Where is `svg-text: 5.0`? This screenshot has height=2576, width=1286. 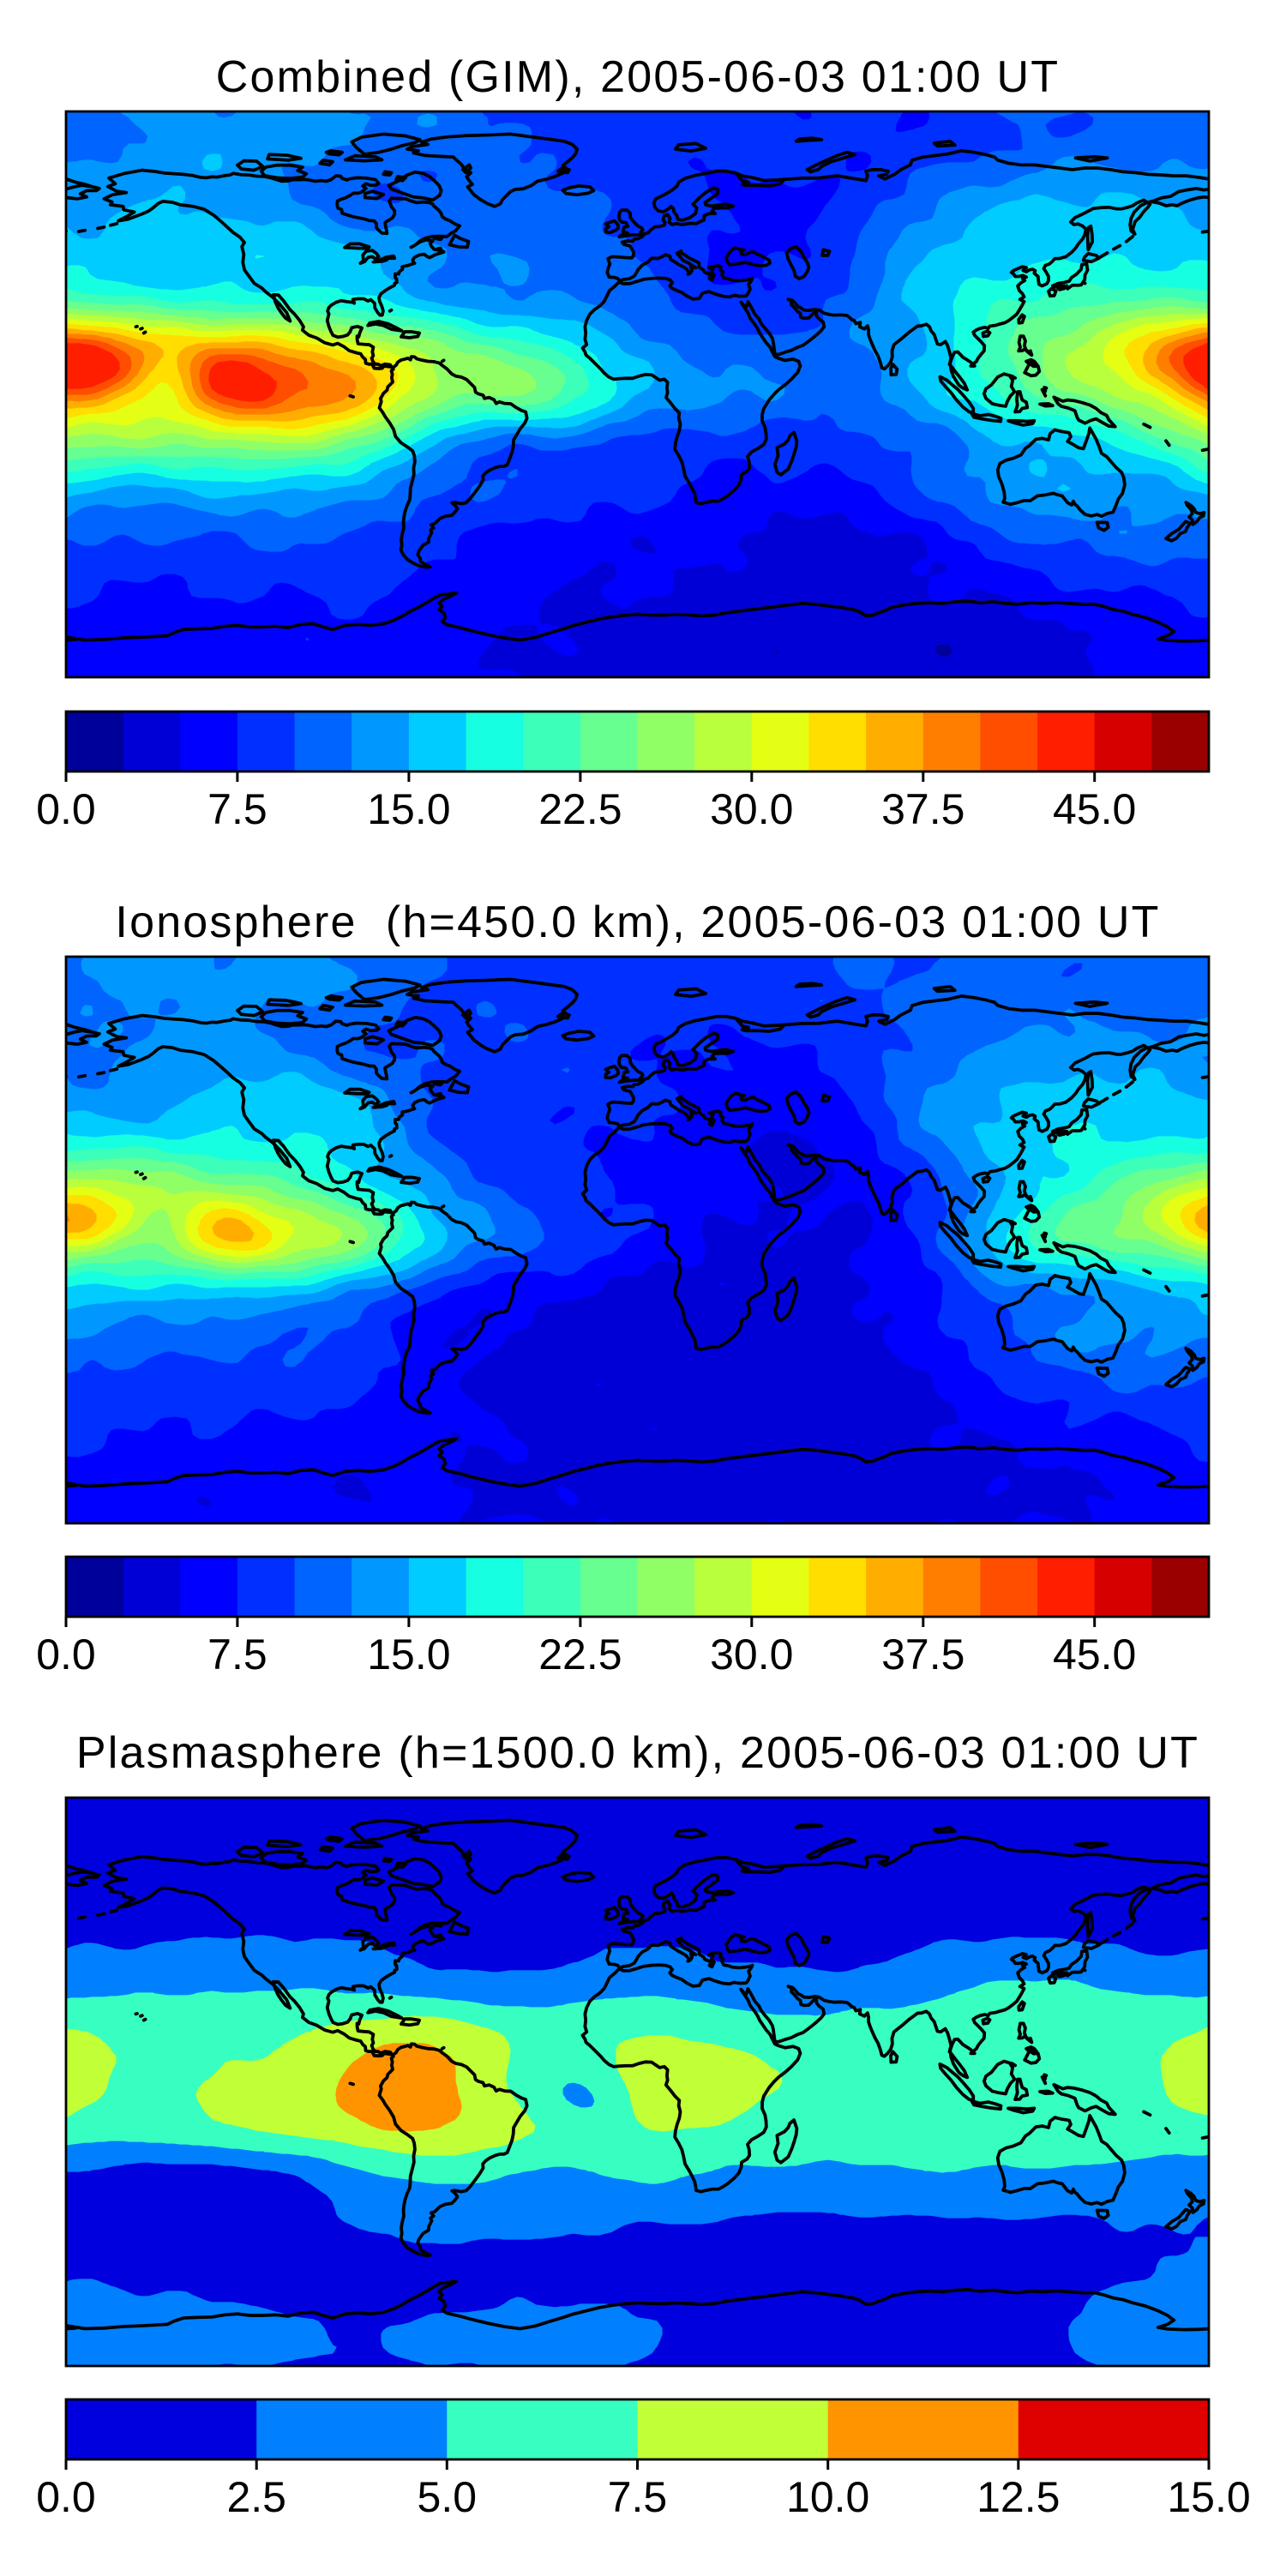 svg-text: 5.0 is located at coordinates (448, 2497).